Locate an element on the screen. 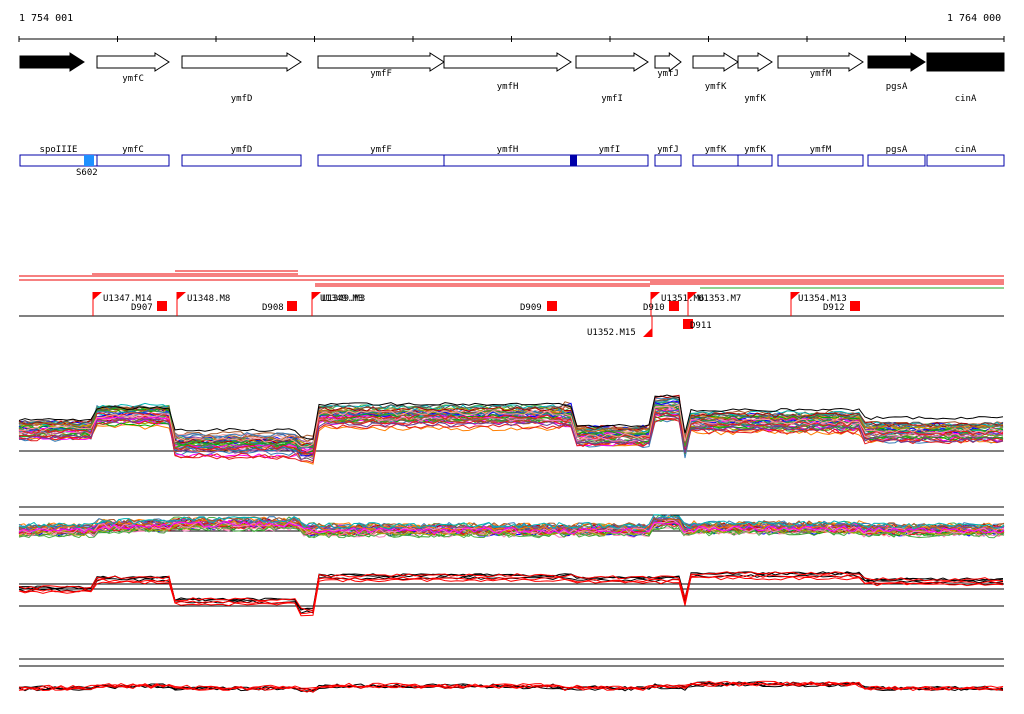 The height and width of the screenshot is (714, 1024). feature-S602-mark is located at coordinates (89, 160).